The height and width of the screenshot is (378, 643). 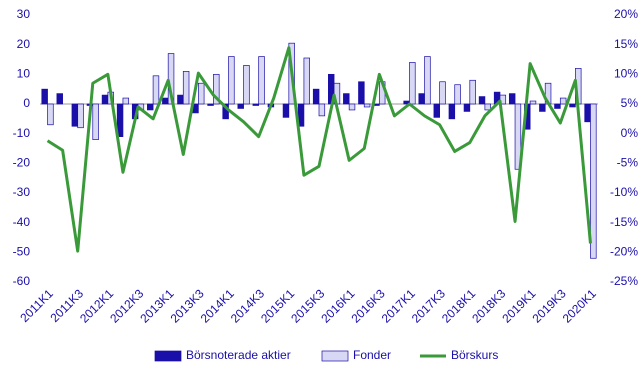 What do you see at coordinates (26, 103) in the screenshot?
I see `y-tick-label: 0` at bounding box center [26, 103].